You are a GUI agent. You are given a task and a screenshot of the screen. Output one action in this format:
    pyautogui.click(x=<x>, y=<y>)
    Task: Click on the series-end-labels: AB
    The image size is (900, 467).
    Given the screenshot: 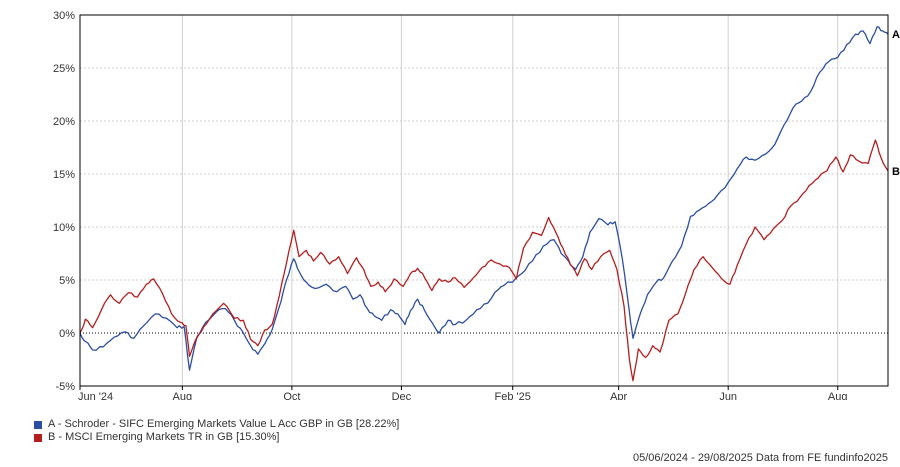 What is the action you would take?
    pyautogui.click(x=896, y=103)
    